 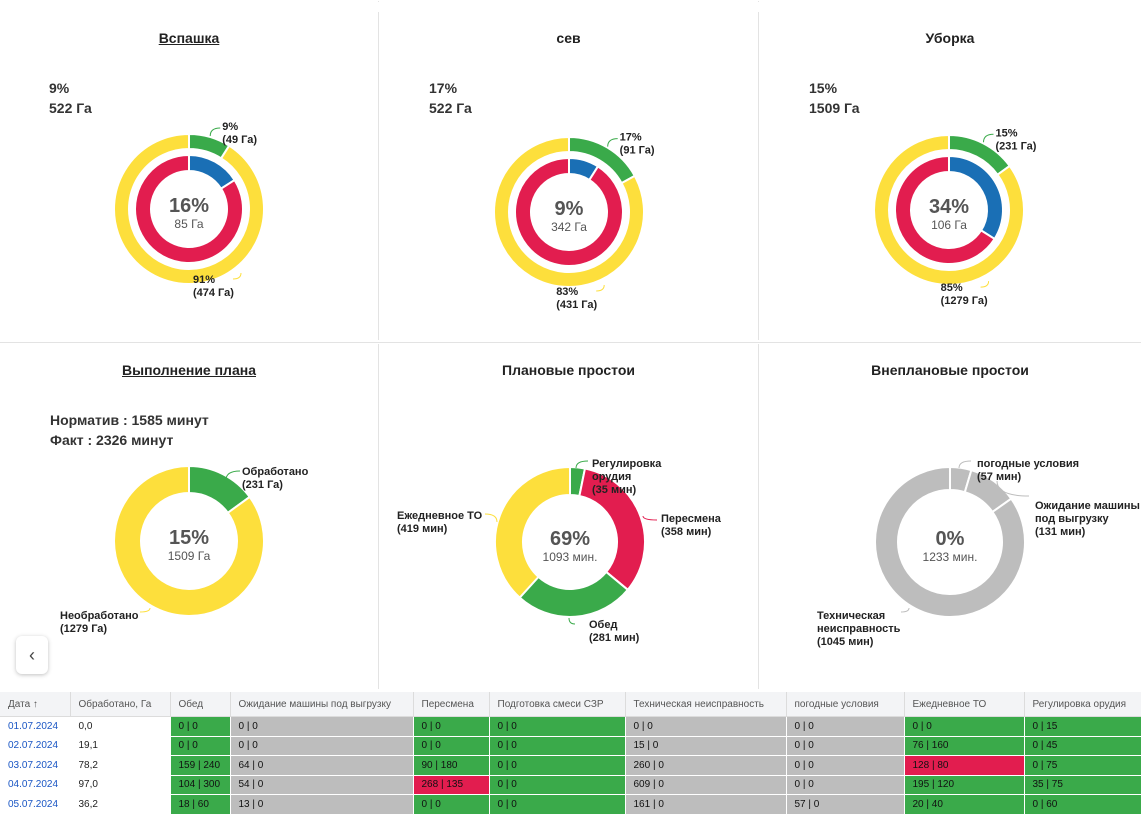 I want to click on column-header: Ожидание машины под выгрузку, so click(x=322, y=704).